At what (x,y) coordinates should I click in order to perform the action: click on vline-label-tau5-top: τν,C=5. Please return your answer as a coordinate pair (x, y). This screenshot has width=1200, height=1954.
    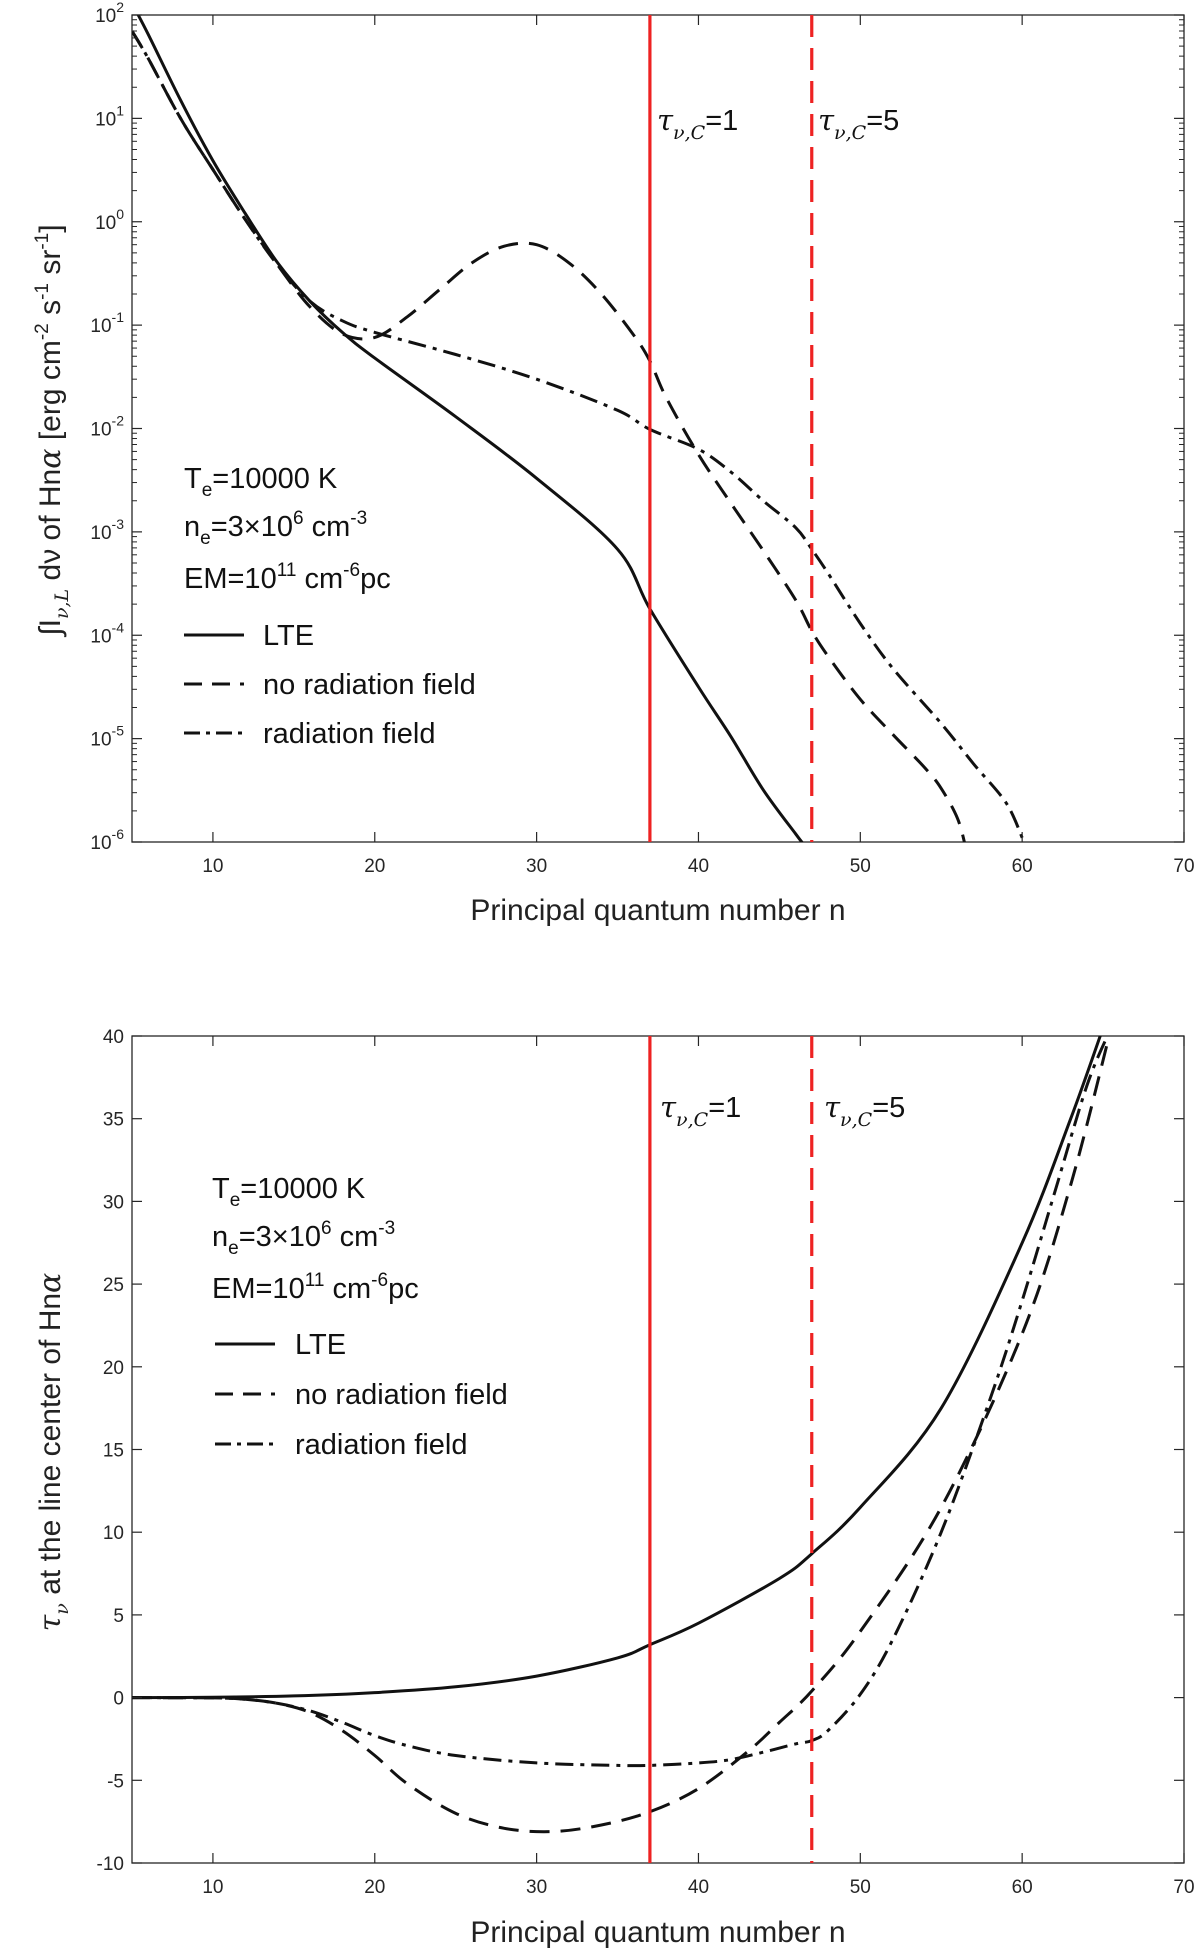
    Looking at the image, I should click on (858, 123).